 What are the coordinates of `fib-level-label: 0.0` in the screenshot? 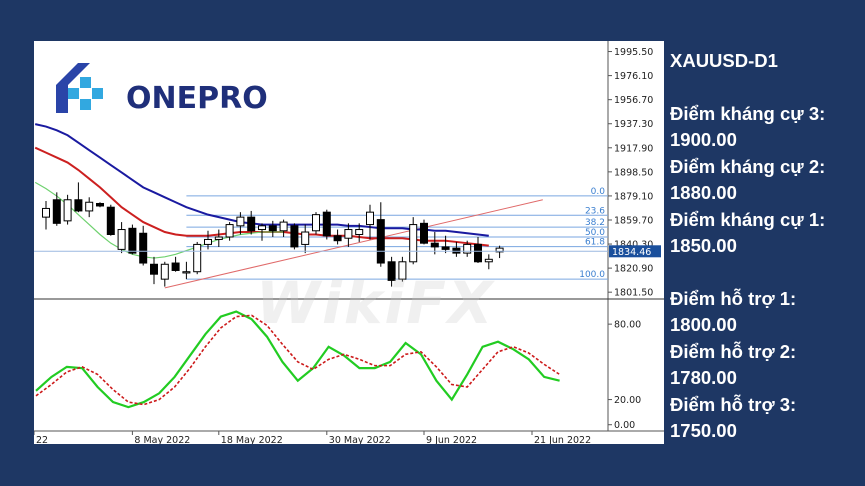 It's located at (598, 192).